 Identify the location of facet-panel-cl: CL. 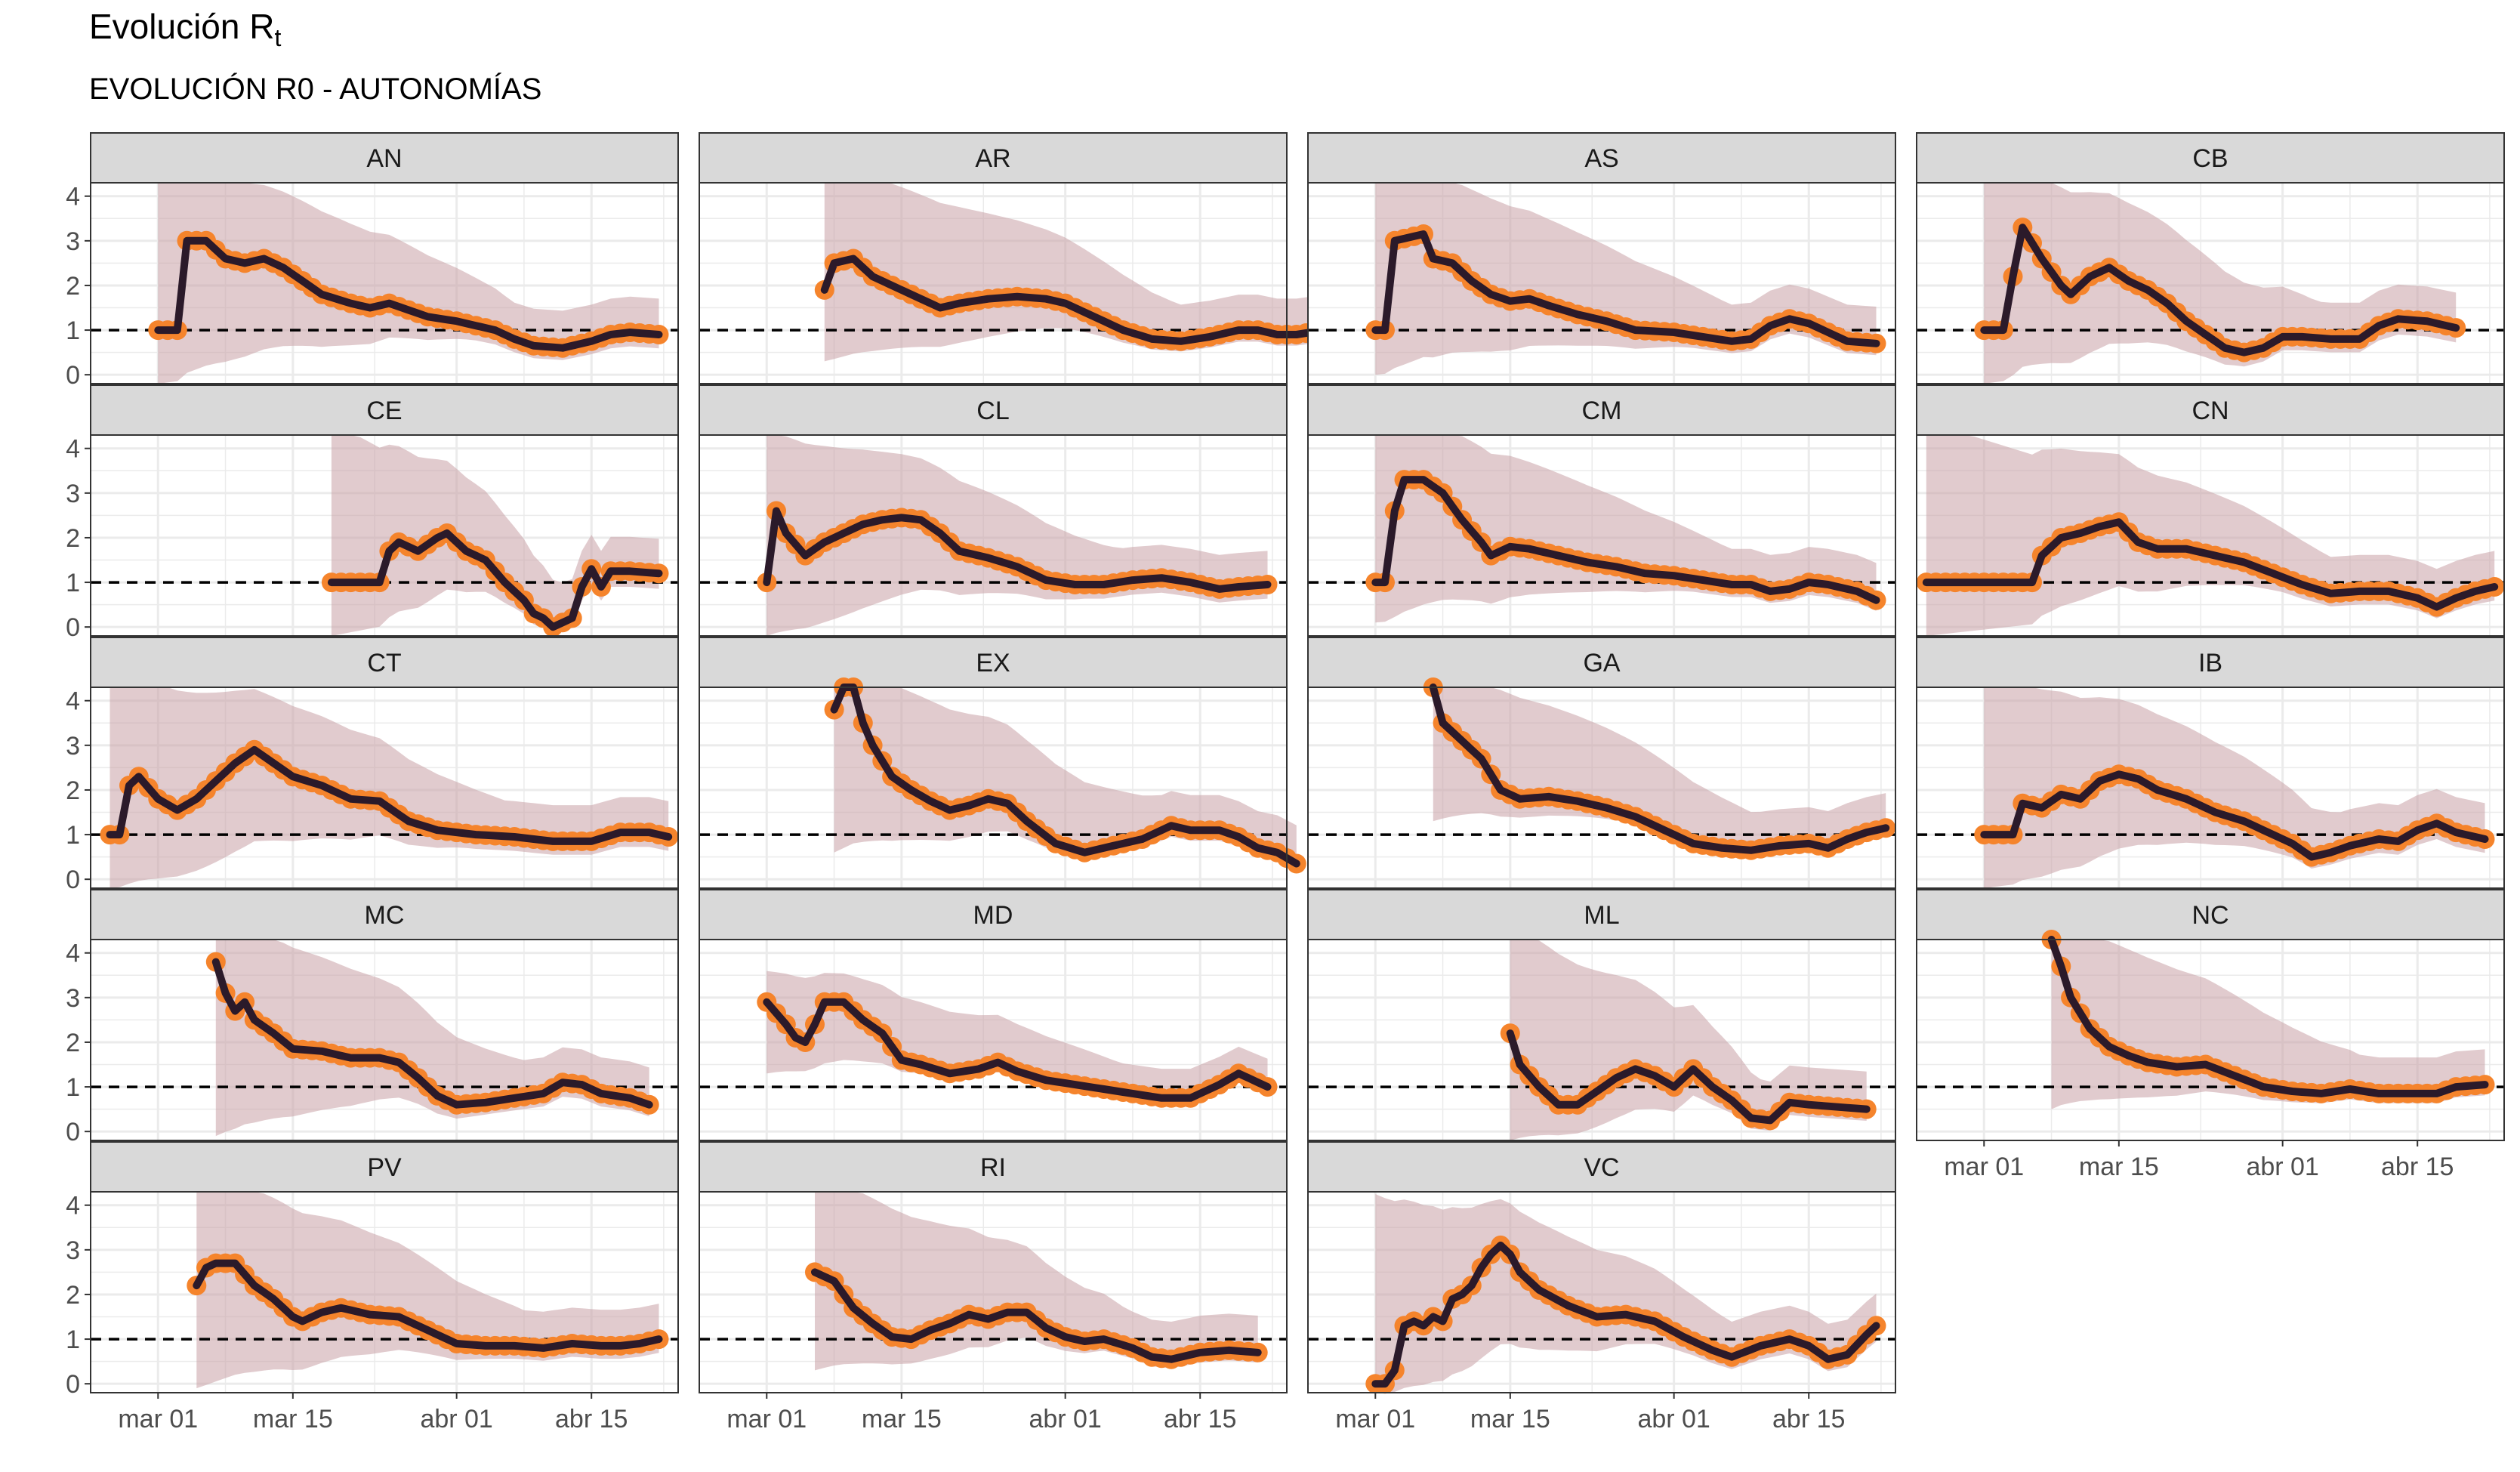
(993, 510).